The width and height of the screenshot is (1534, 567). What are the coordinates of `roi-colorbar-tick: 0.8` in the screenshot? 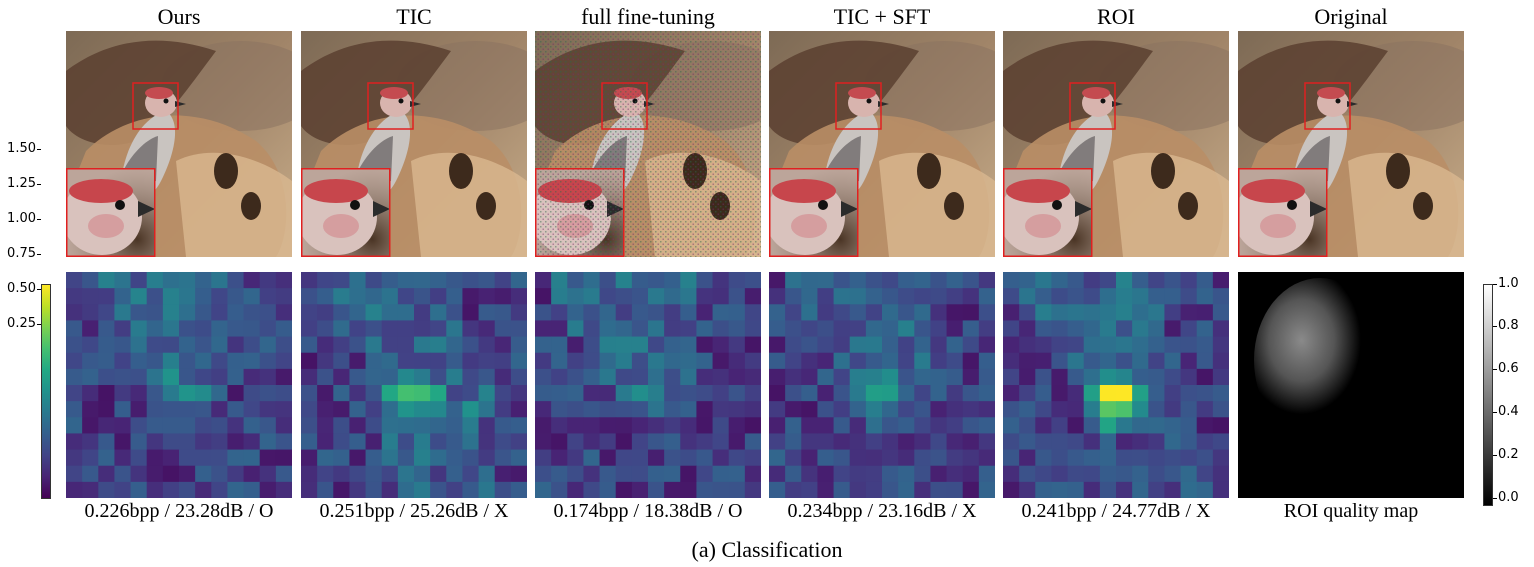 It's located at (1513, 326).